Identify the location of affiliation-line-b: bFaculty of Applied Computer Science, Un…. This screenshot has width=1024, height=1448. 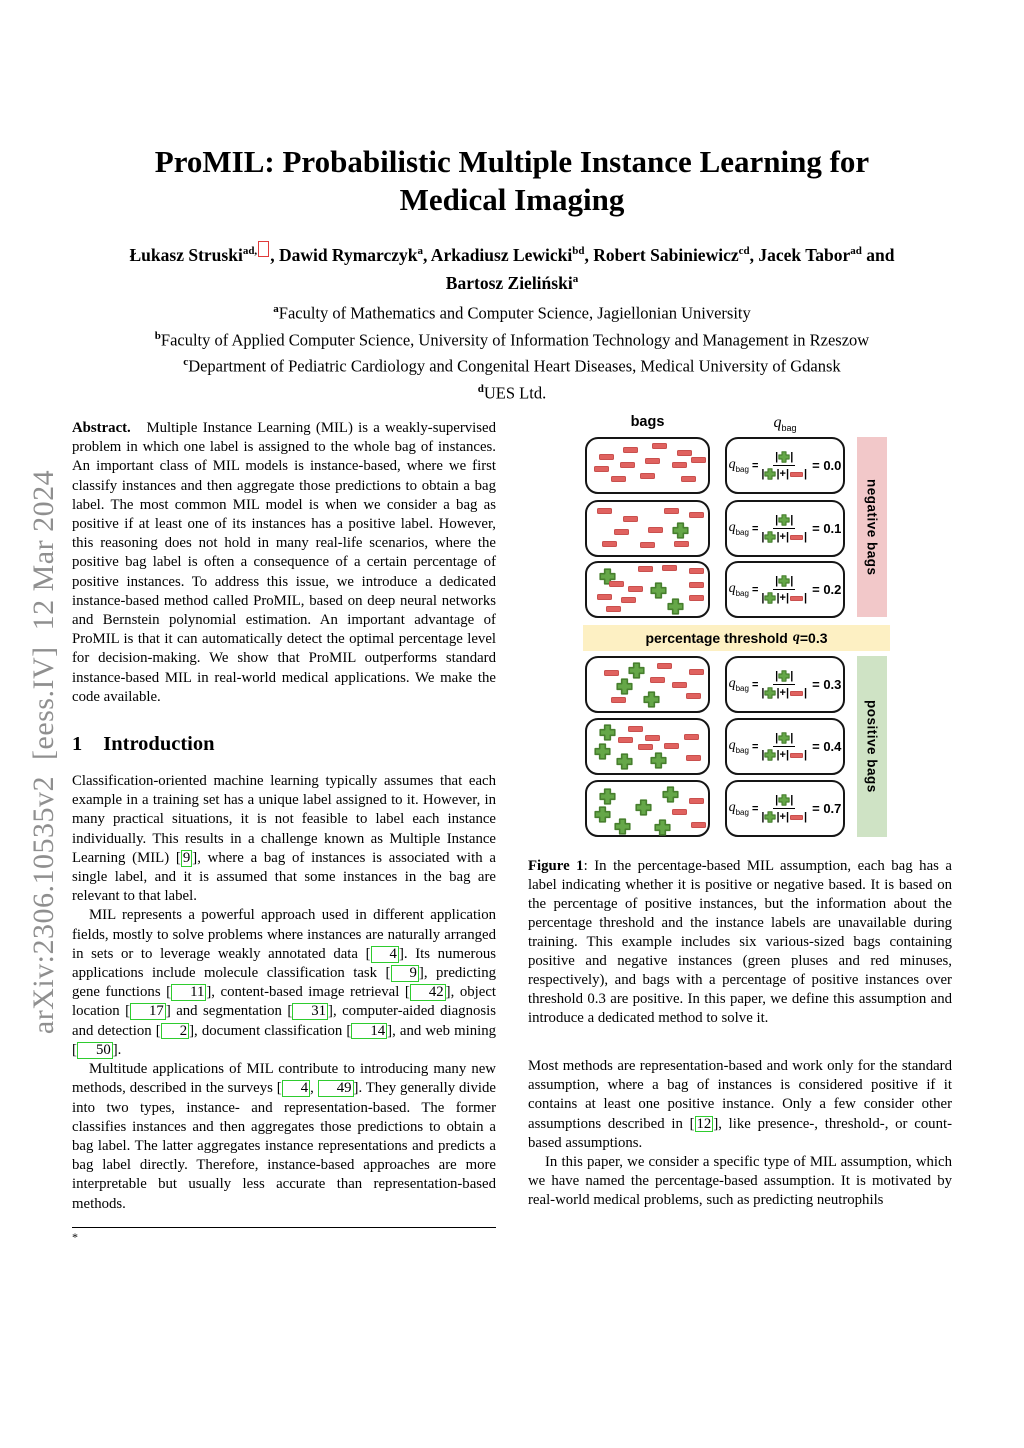
(512, 339).